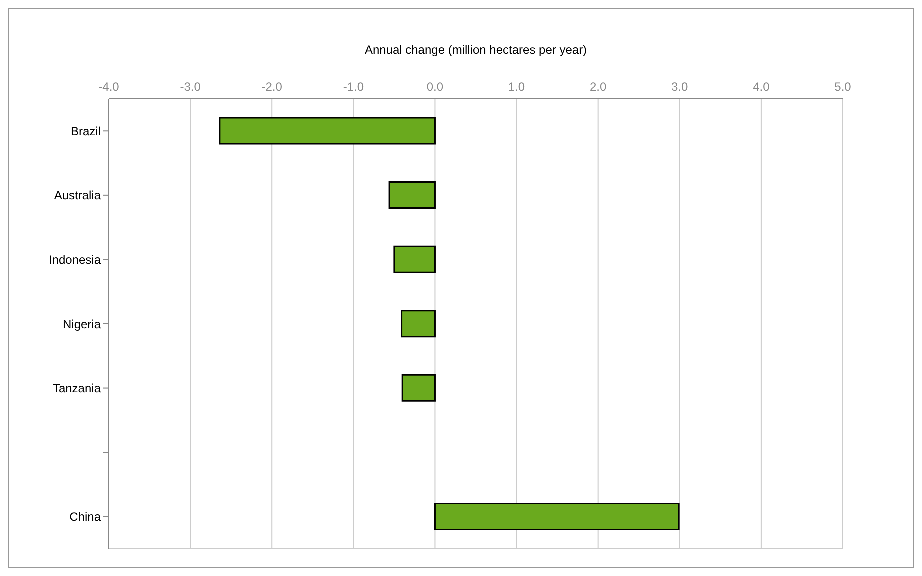 The height and width of the screenshot is (576, 922). Describe the element at coordinates (761, 87) in the screenshot. I see `x-tick-label: 4.0` at that location.